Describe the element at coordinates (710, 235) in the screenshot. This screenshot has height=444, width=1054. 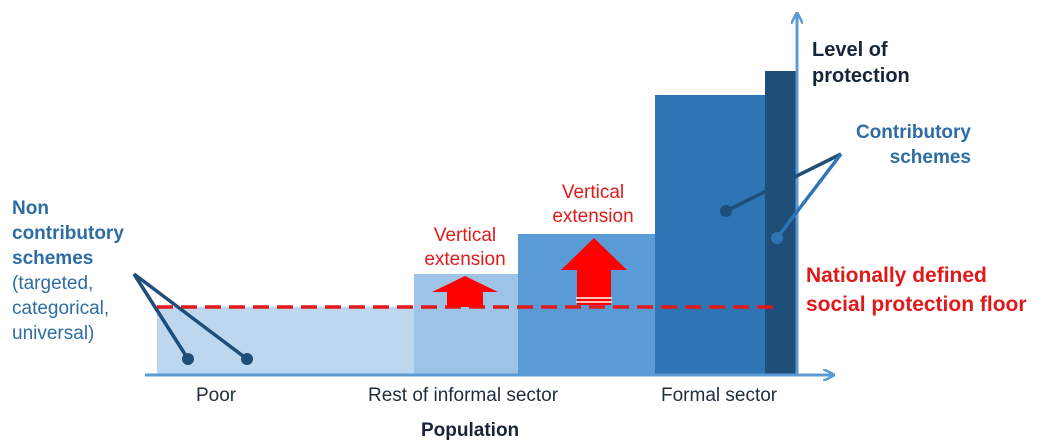
I see `bar-formal` at that location.